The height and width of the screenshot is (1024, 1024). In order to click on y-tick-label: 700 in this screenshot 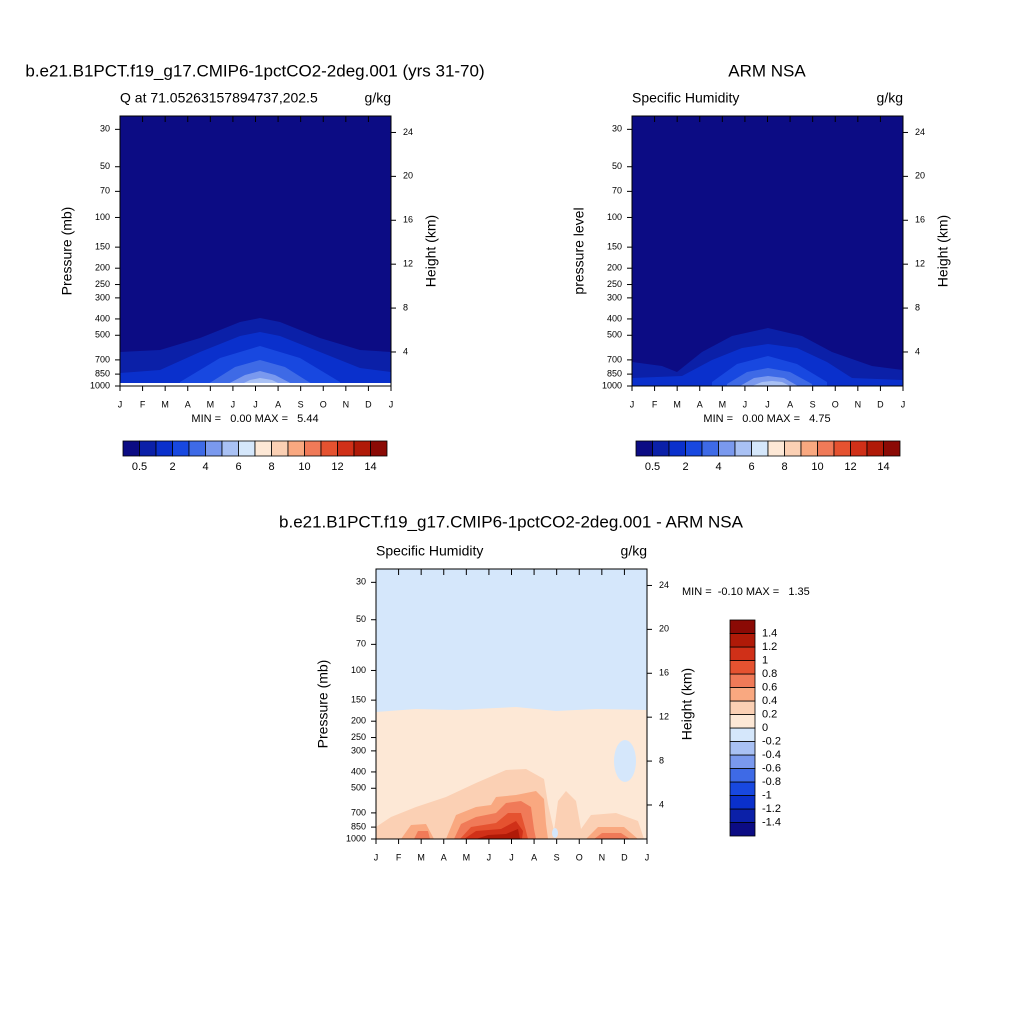, I will do `click(102, 359)`.